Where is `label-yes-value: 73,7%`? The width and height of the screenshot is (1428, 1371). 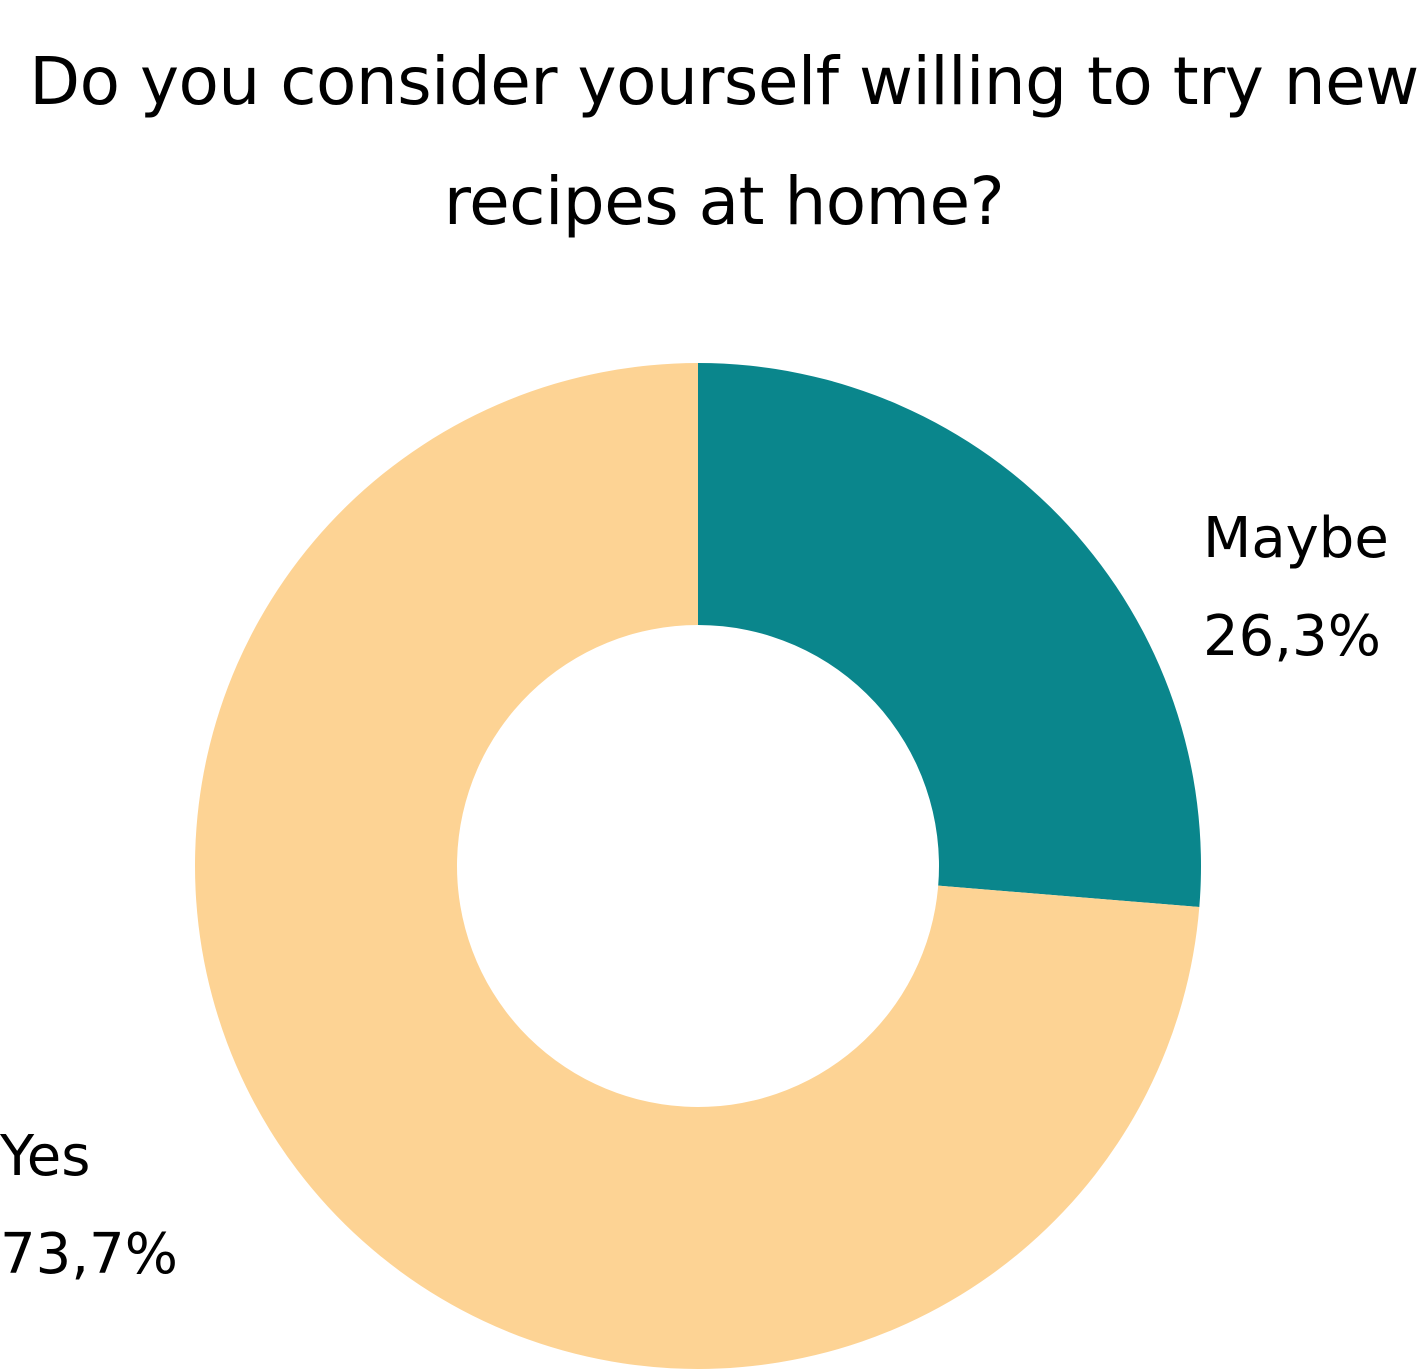
label-yes-value: 73,7% is located at coordinates (89, 1254).